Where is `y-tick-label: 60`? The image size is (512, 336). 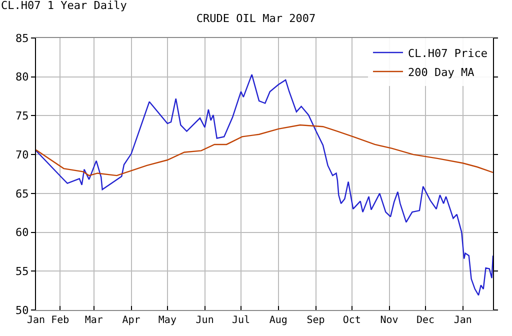
y-tick-label: 60 is located at coordinates (22, 233).